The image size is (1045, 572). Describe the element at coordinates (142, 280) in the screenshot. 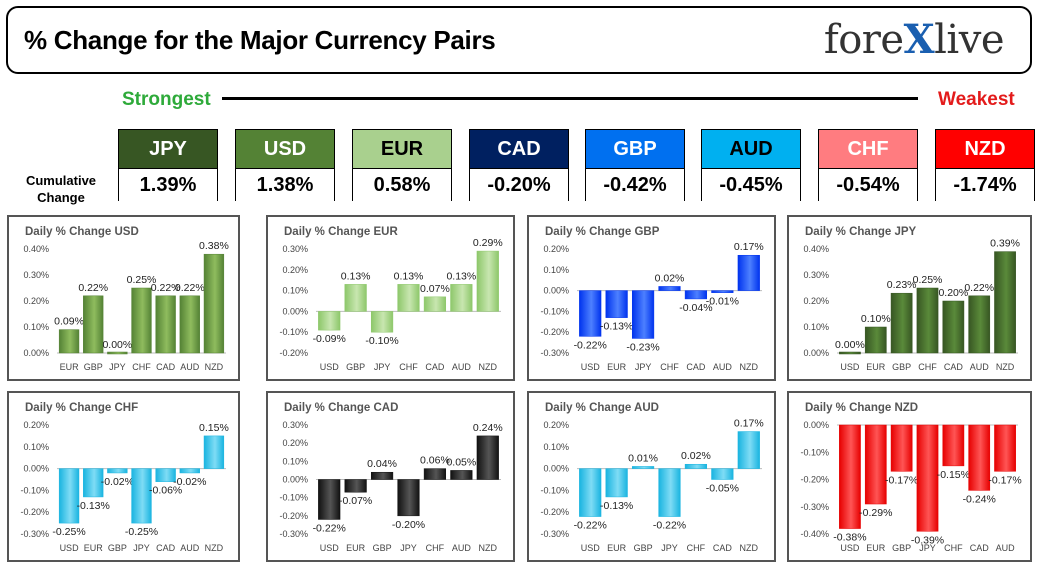

I see `data-label: 0.25%` at that location.